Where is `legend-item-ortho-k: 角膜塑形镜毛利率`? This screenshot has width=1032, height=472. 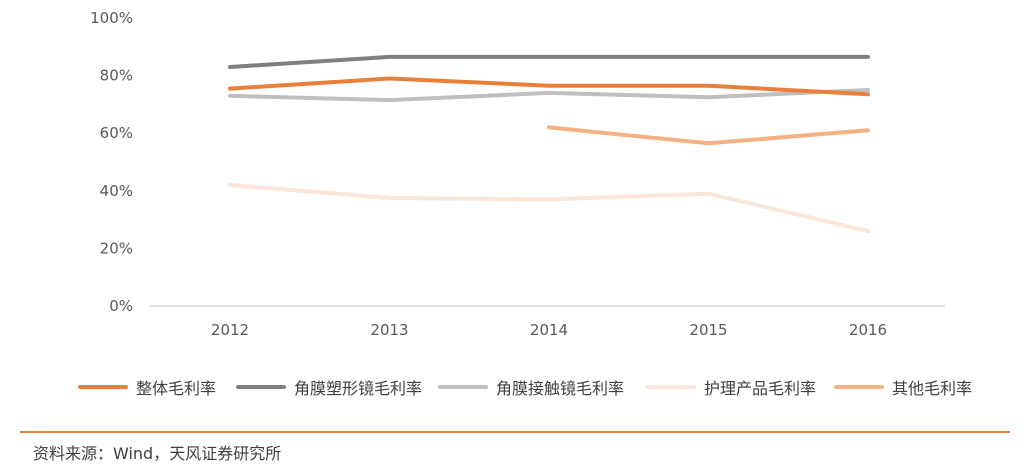
legend-item-ortho-k: 角膜塑形镜毛利率 is located at coordinates (329, 387).